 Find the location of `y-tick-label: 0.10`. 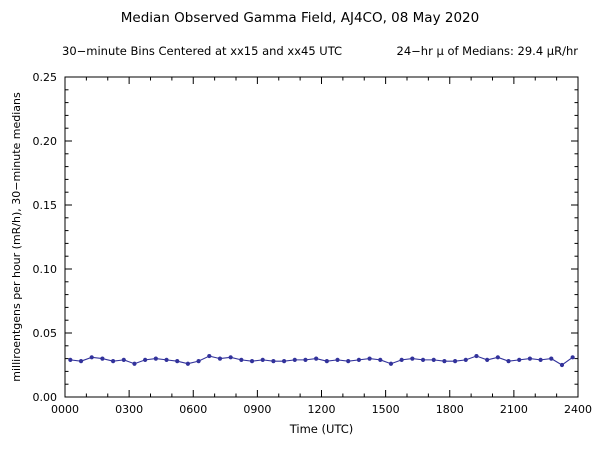

y-tick-label: 0.10 is located at coordinates (45, 269).